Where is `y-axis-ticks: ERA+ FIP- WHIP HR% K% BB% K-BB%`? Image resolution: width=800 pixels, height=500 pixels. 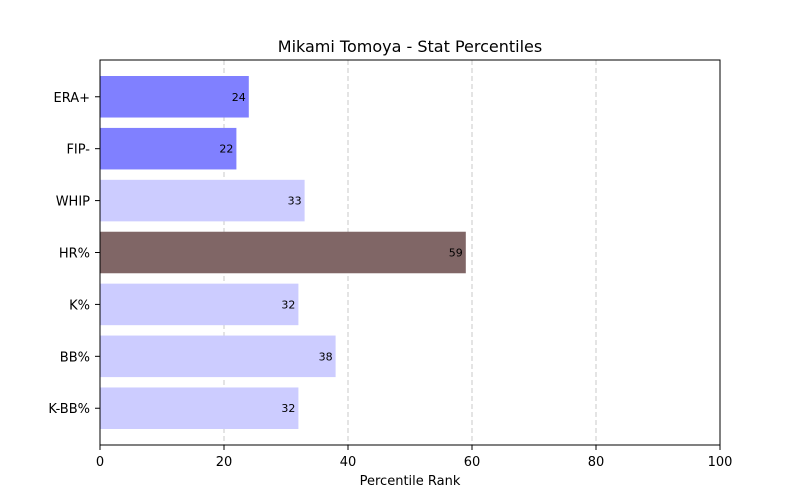 y-axis-ticks: ERA+ FIP- WHIP HR% K% BB% K-BB% is located at coordinates (74, 254).